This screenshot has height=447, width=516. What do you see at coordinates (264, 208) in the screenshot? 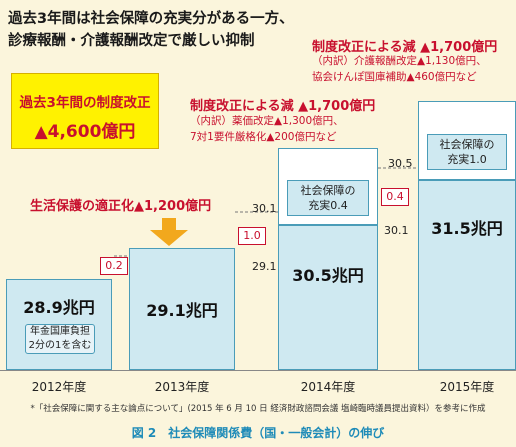
I see `value-label-30-1-left: 30.1` at bounding box center [264, 208].